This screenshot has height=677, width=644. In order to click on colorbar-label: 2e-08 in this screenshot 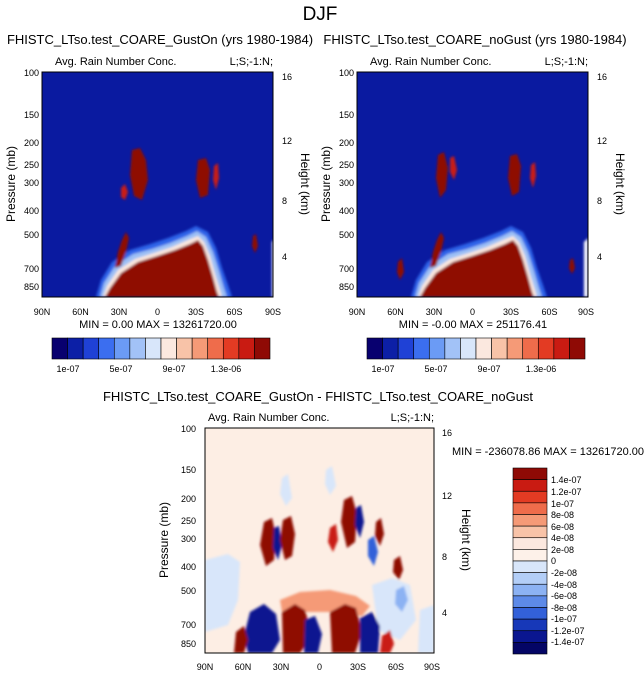, I will do `click(562, 550)`.